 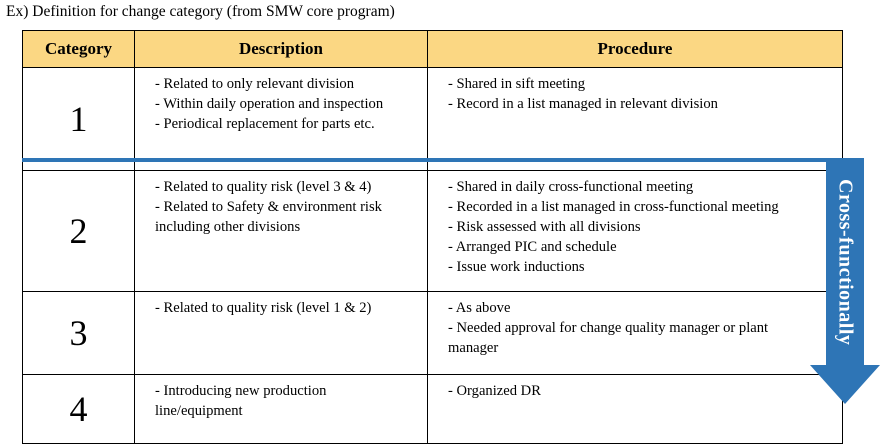 What do you see at coordinates (78, 409) in the screenshot?
I see `category-number: 4` at bounding box center [78, 409].